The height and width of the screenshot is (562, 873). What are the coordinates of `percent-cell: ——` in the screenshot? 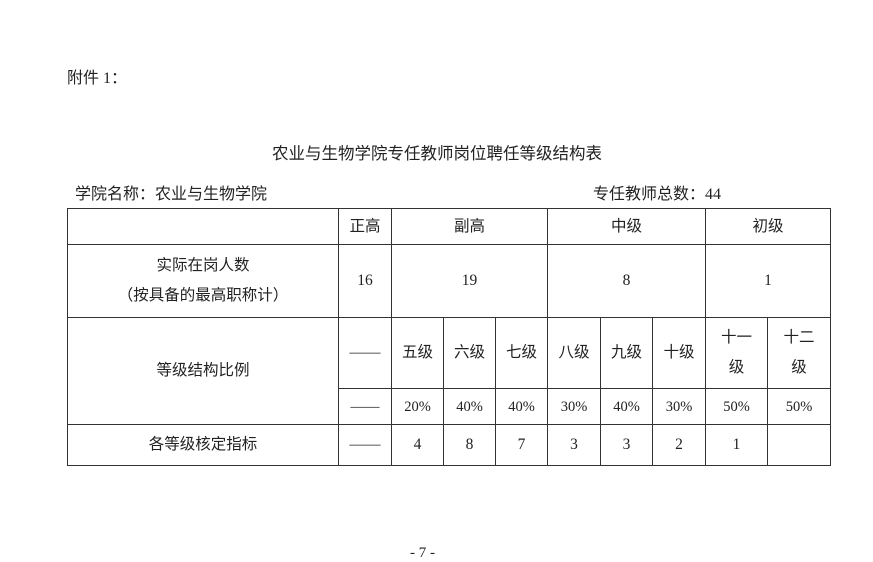 It's located at (365, 406).